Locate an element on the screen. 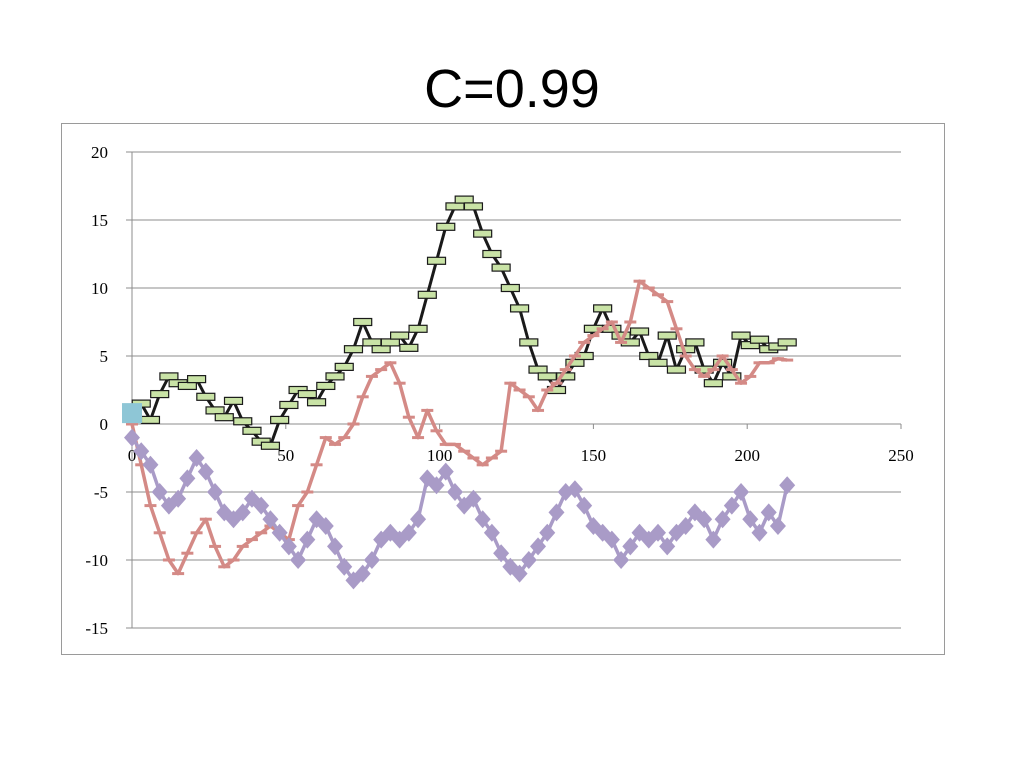  x-tick-label: 100 is located at coordinates (440, 455).